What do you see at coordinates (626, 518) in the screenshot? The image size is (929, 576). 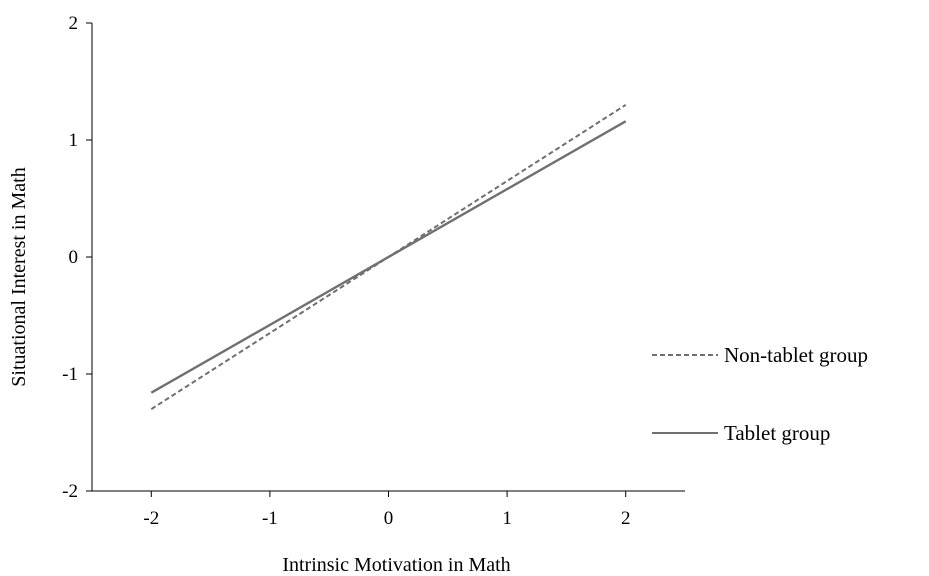 I see `x-tick-label: 2` at bounding box center [626, 518].